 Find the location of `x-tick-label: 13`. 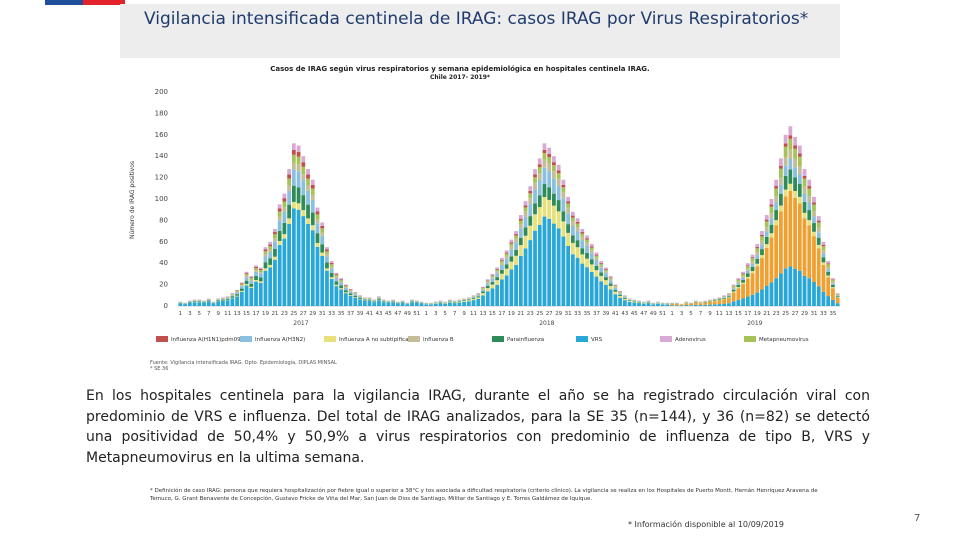

x-tick-label: 13 is located at coordinates (728, 314).